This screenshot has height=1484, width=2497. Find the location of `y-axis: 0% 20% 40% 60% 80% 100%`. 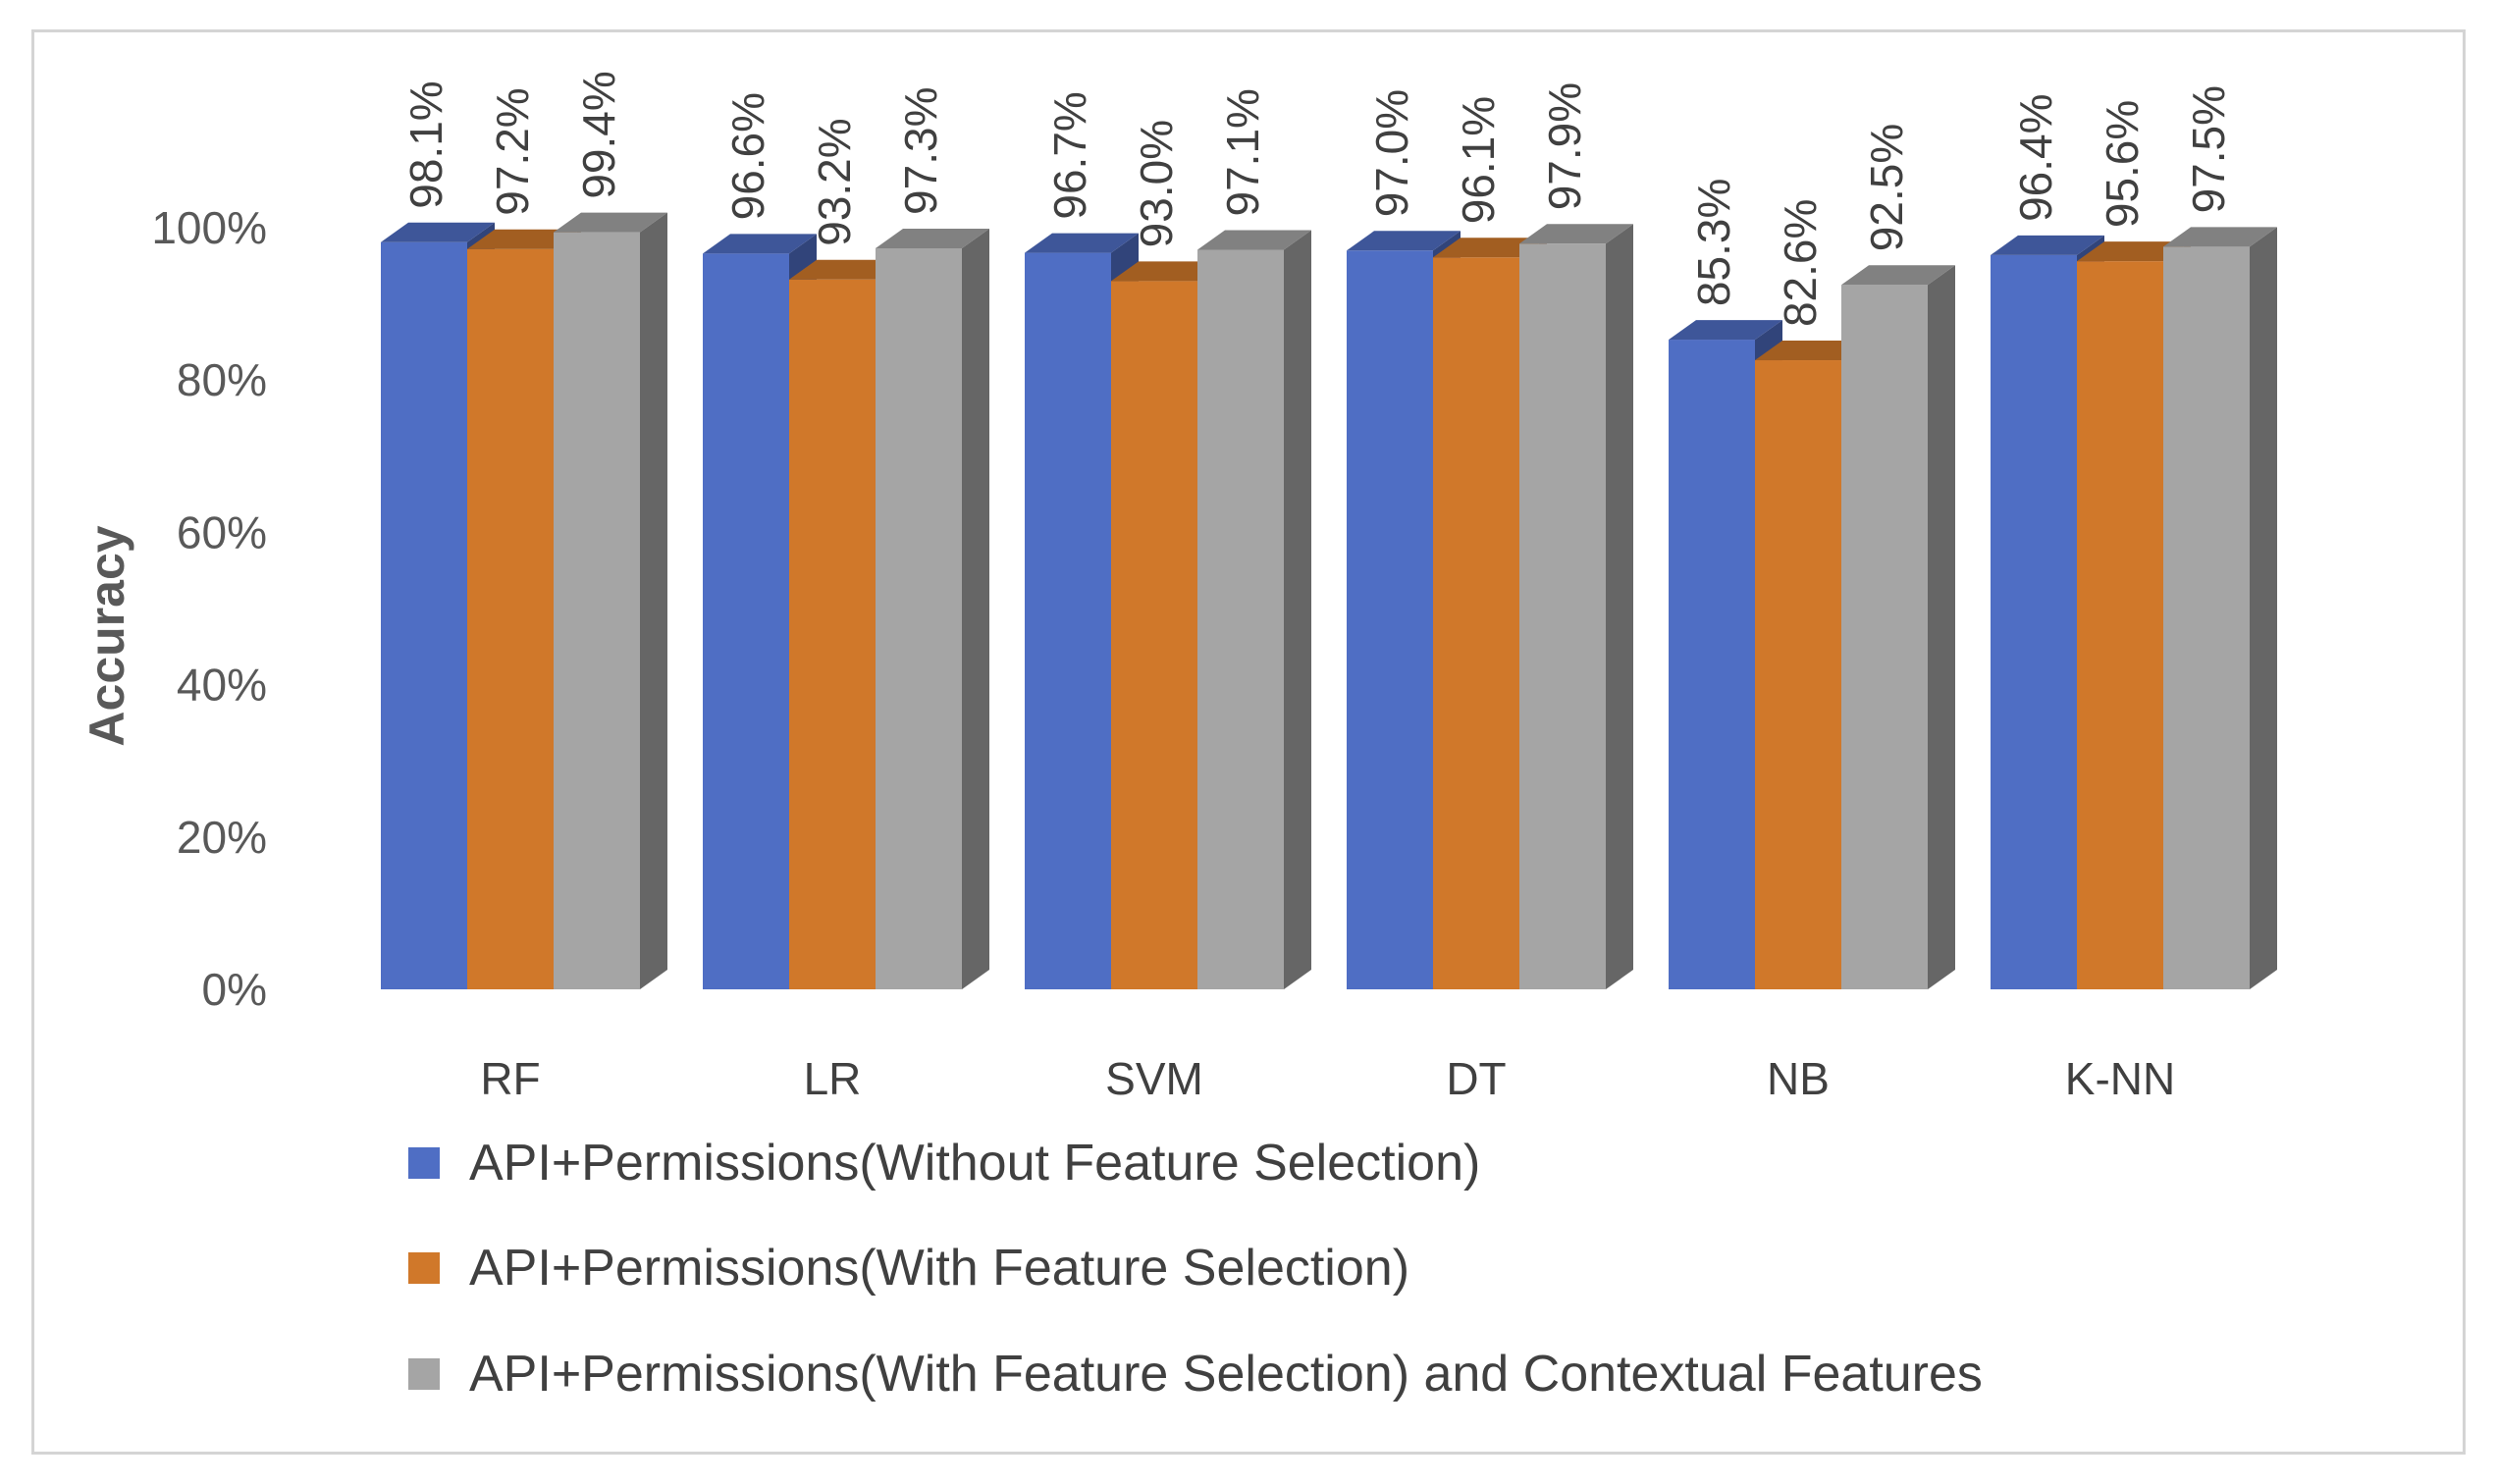

y-axis: 0% 20% 40% 60% 80% 100% is located at coordinates (209, 608).